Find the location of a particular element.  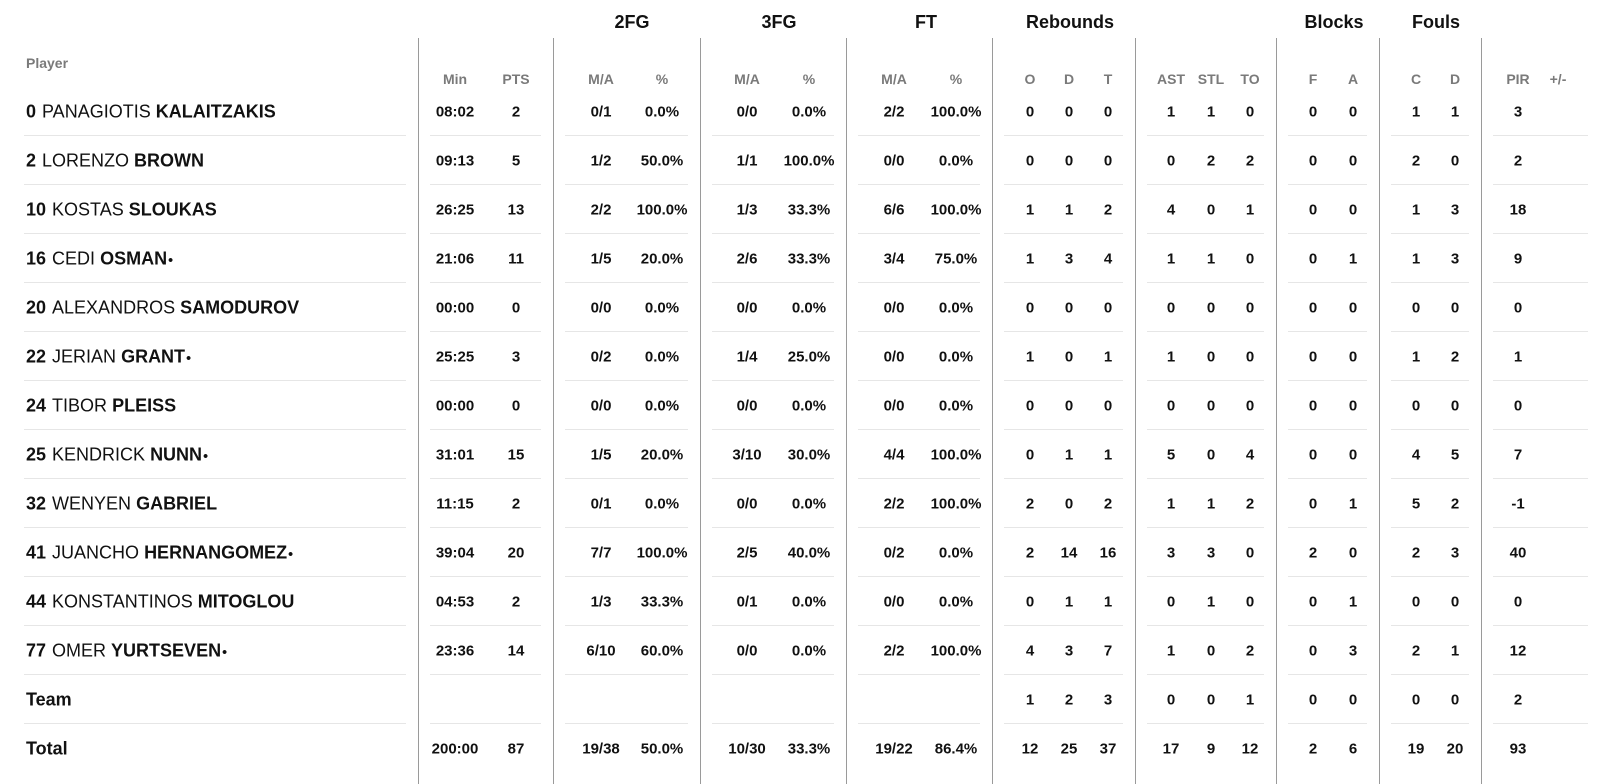

stat-cell: 93 is located at coordinates (1518, 748).